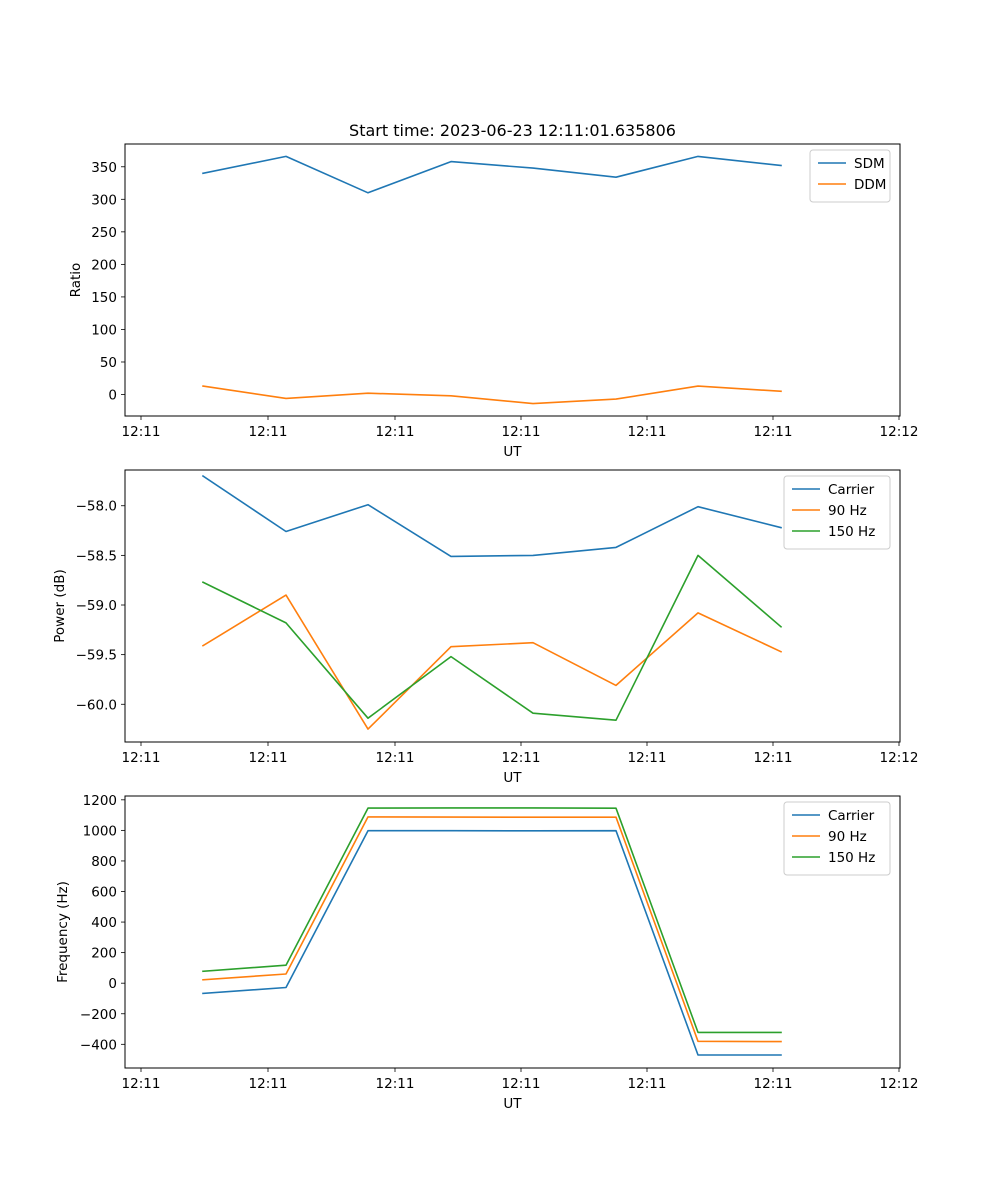 This screenshot has height=1200, width=1000. I want to click on y-tick-label: 250, so click(104, 233).